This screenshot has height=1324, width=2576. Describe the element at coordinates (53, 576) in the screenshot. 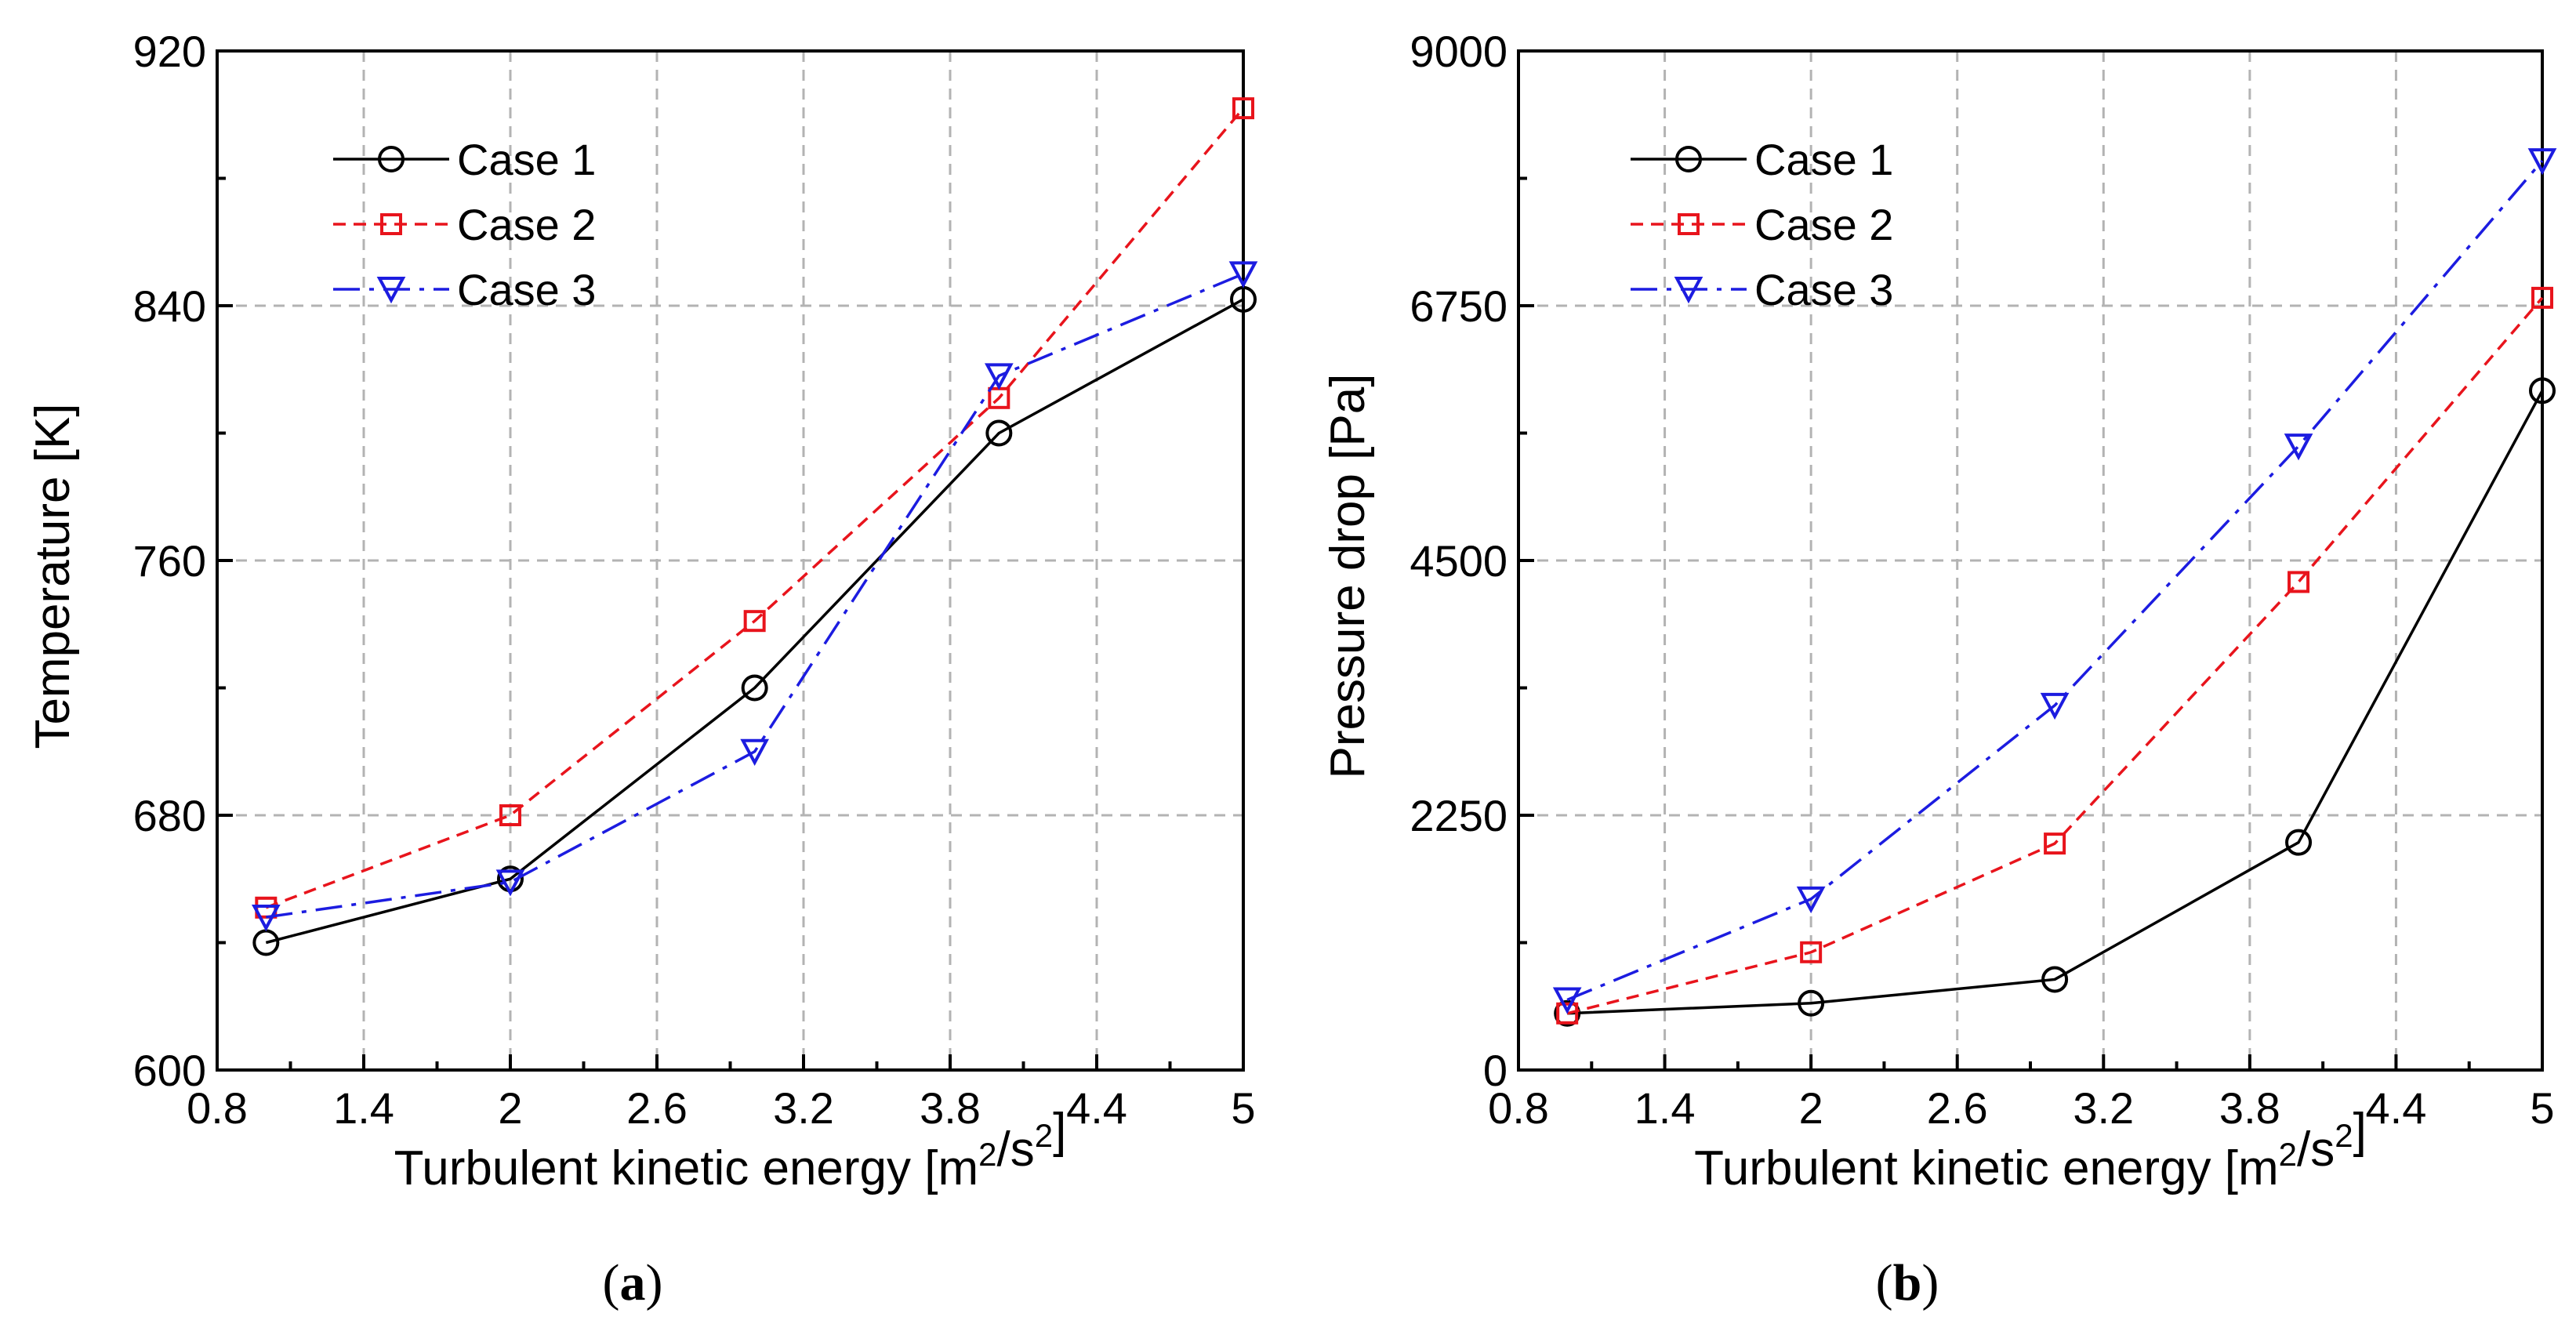

I see `y-axis-title: Temperature [K]` at that location.